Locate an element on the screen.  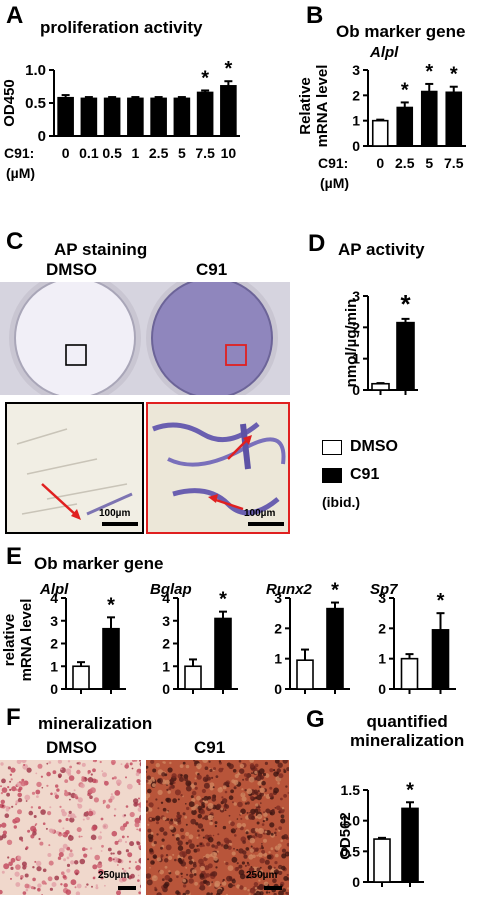
legend-note: (ibid.) is located at coordinates (360, 502).